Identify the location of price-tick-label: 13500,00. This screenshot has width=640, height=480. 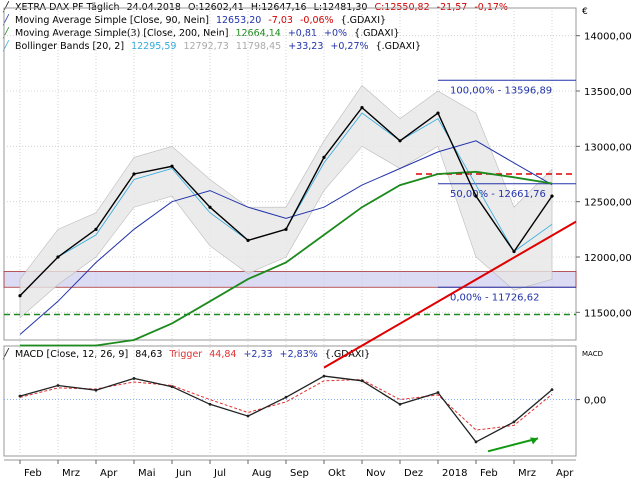
(608, 92).